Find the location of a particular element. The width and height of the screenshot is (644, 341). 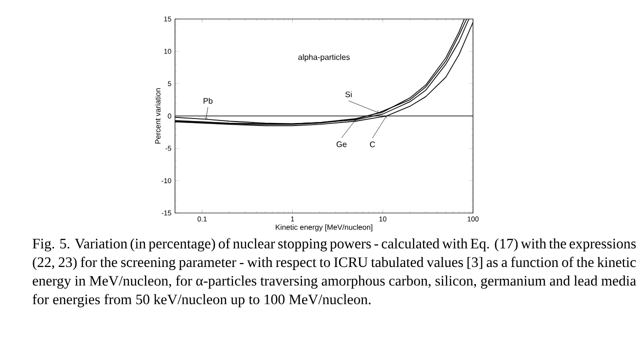

text: Si is located at coordinates (348, 94).